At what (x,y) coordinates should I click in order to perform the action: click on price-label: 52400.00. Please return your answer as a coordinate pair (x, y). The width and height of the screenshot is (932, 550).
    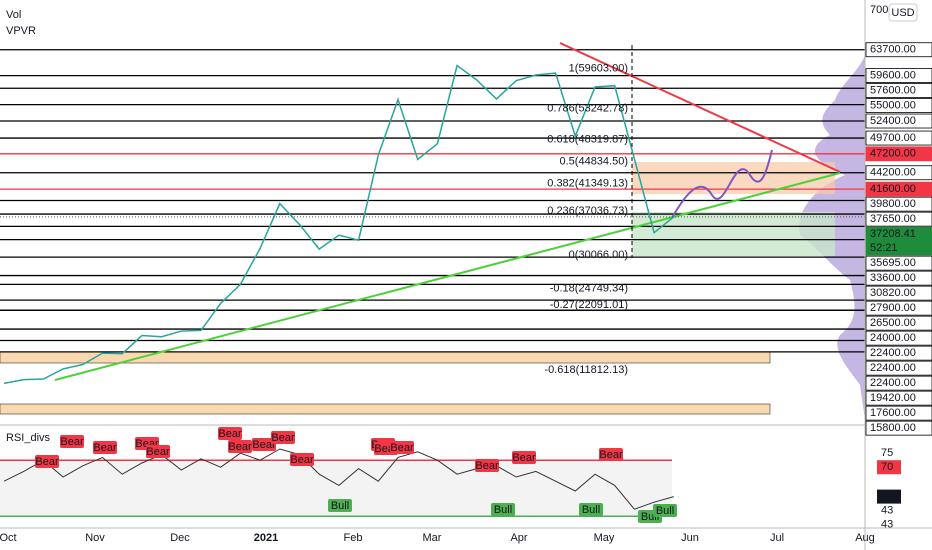
    Looking at the image, I should click on (893, 121).